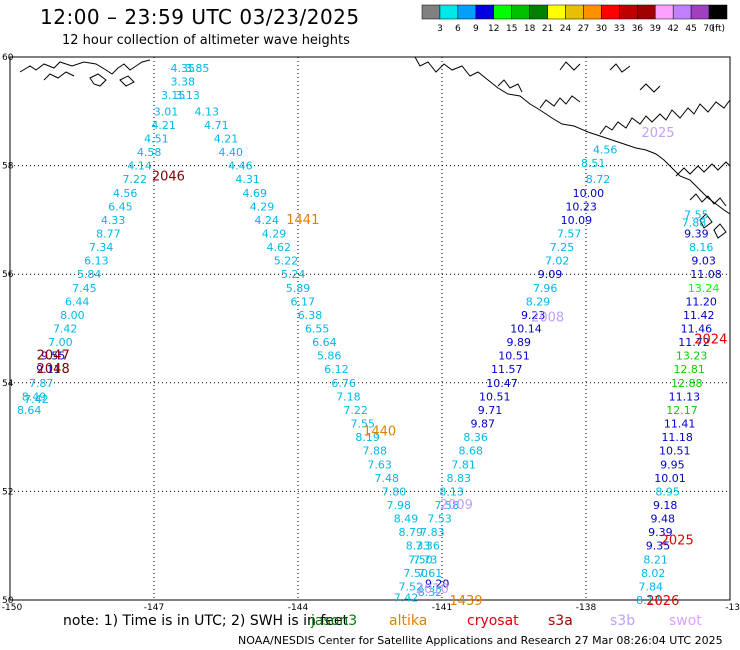  What do you see at coordinates (458, 29) in the screenshot?
I see `colorbar-tick-label: 6` at bounding box center [458, 29].